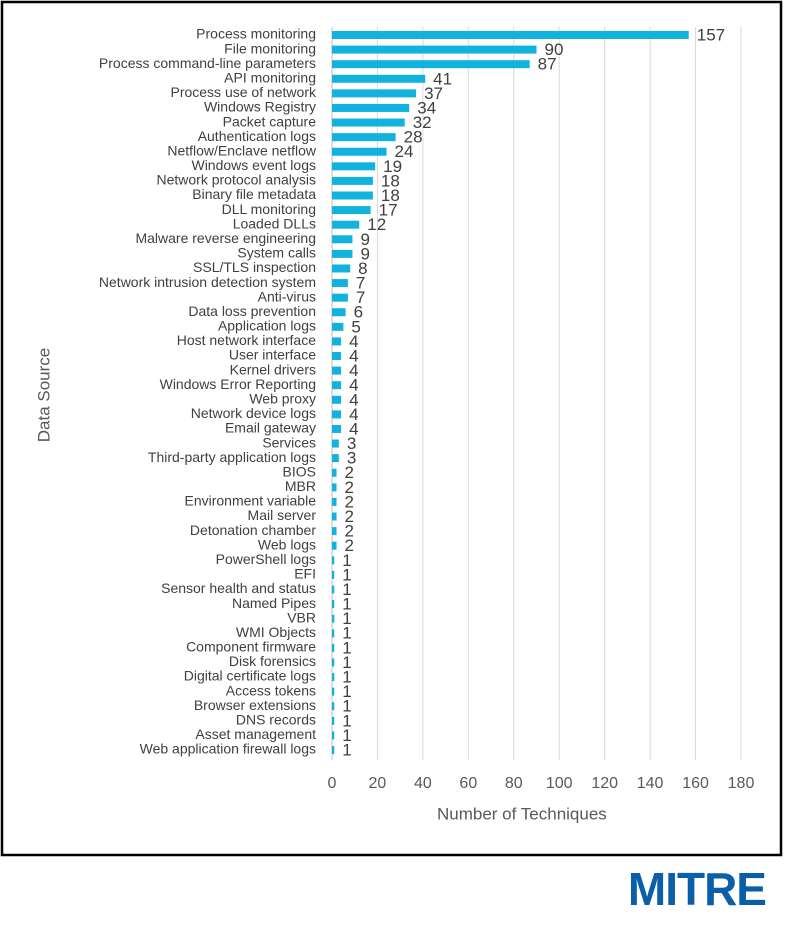 This screenshot has width=786, height=926. What do you see at coordinates (287, 296) in the screenshot?
I see `y-tick-label: Anti-virus` at bounding box center [287, 296].